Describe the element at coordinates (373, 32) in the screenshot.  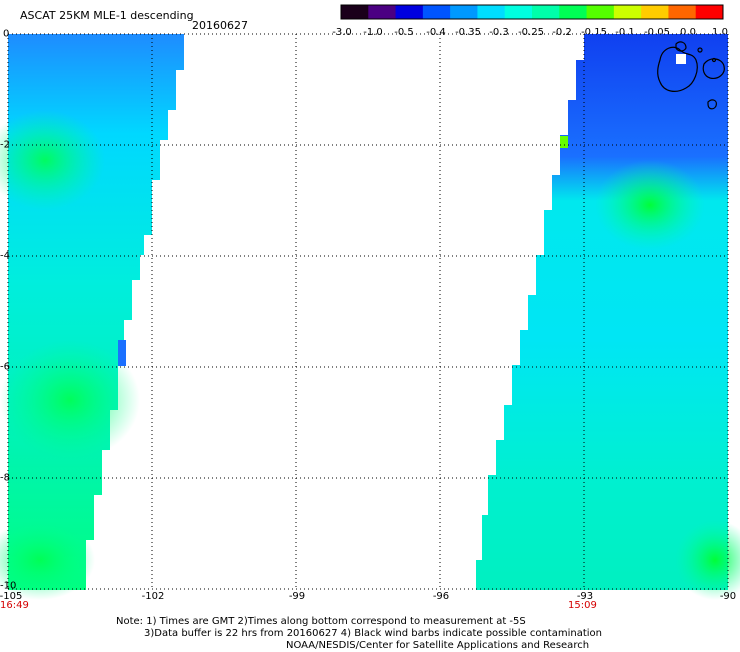
I see `colorbar-label: -1.0` at that location.